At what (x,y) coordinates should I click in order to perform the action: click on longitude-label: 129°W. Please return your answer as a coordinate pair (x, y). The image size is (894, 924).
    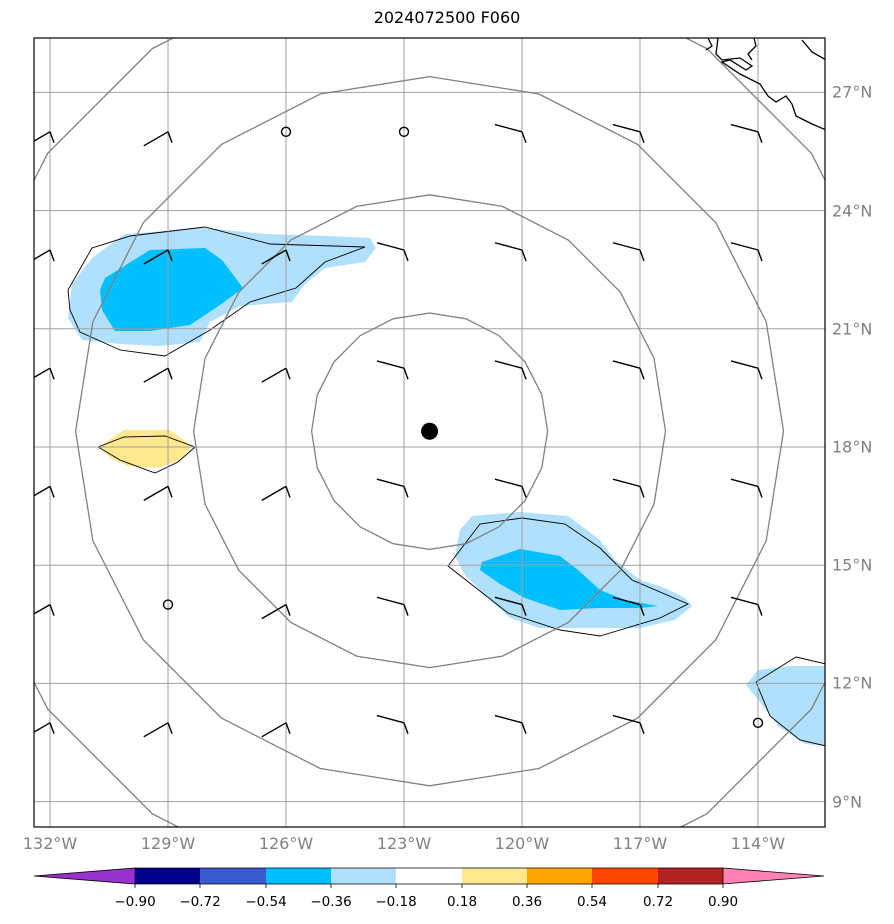
    Looking at the image, I should click on (168, 843).